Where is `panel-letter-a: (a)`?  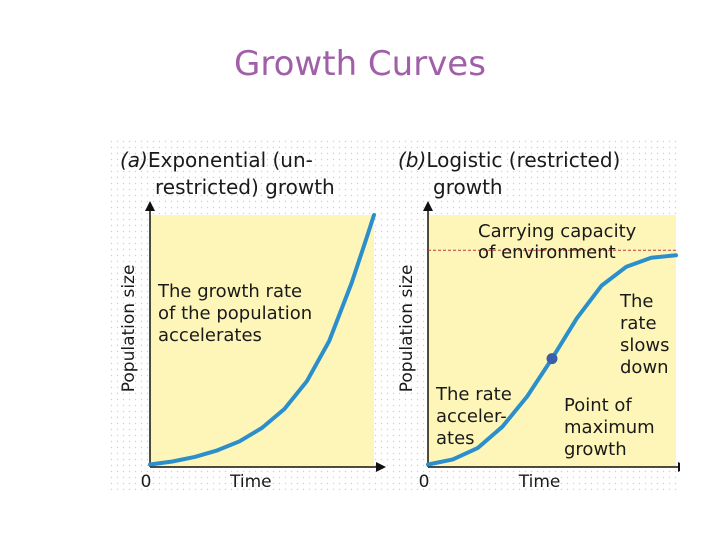
panel-letter-a: (a) is located at coordinates (134, 160).